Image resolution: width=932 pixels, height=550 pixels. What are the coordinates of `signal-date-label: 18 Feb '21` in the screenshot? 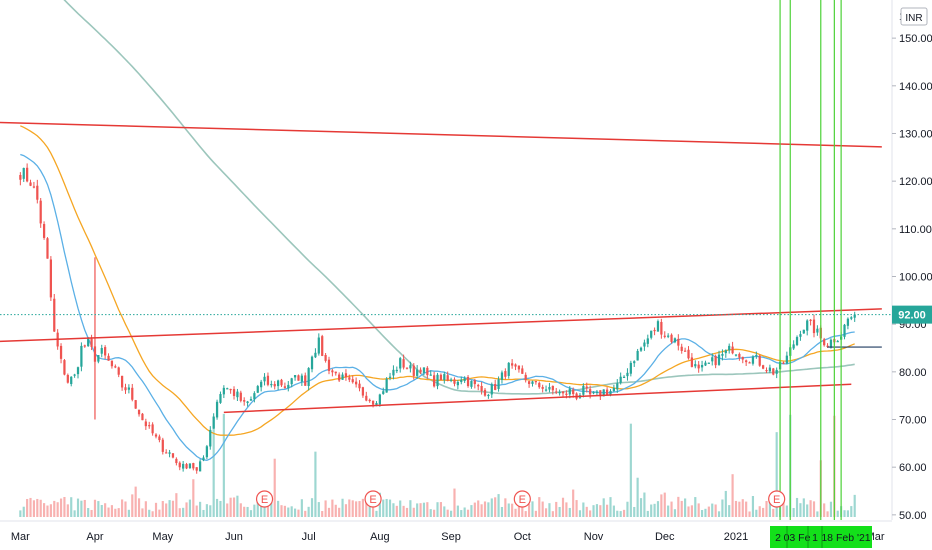 It's located at (845, 538).